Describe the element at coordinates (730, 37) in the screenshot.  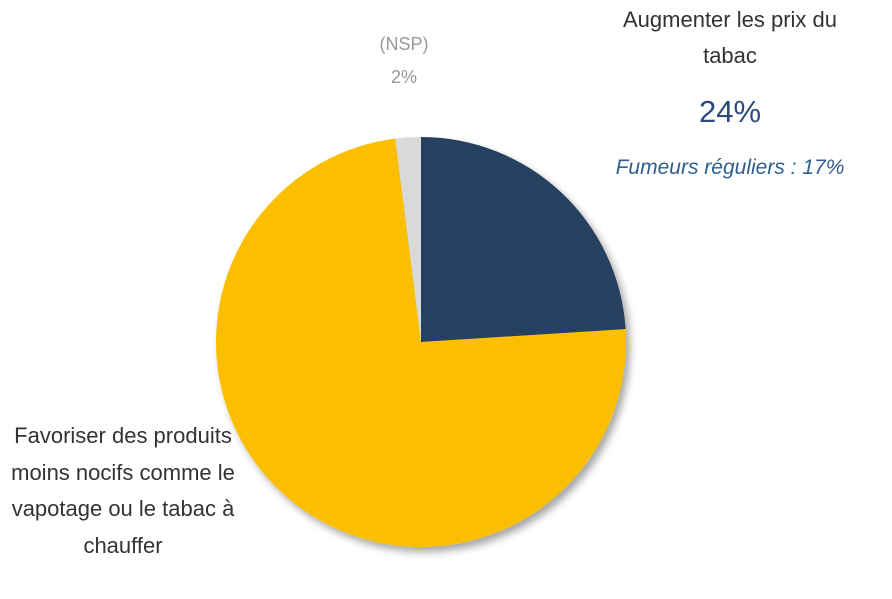
I see `slice-label: Augmenter les prix du tabac` at that location.